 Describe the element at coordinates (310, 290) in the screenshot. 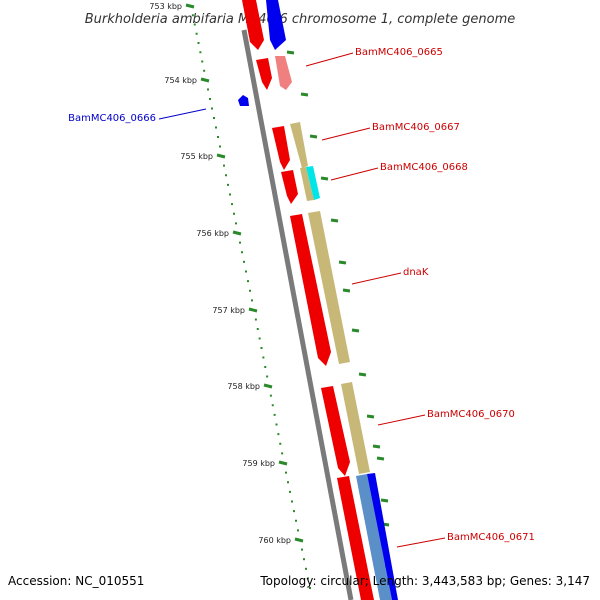

I see `gene-feature-dnaK` at that location.